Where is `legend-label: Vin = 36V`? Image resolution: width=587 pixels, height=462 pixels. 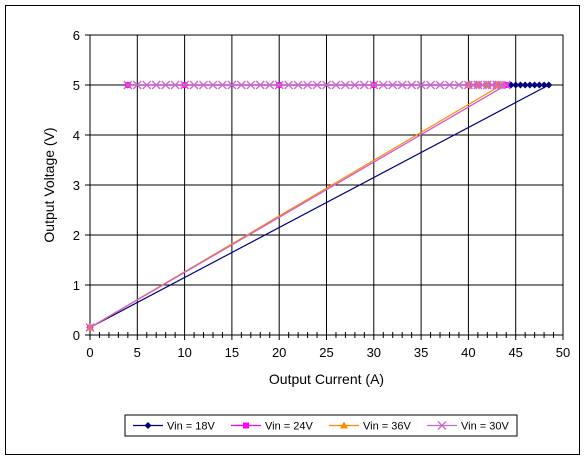
legend-label: Vin = 36V is located at coordinates (387, 427).